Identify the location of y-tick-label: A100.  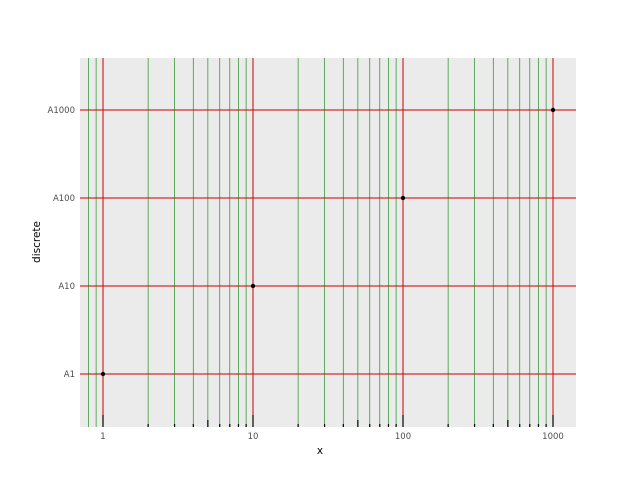
(64, 199).